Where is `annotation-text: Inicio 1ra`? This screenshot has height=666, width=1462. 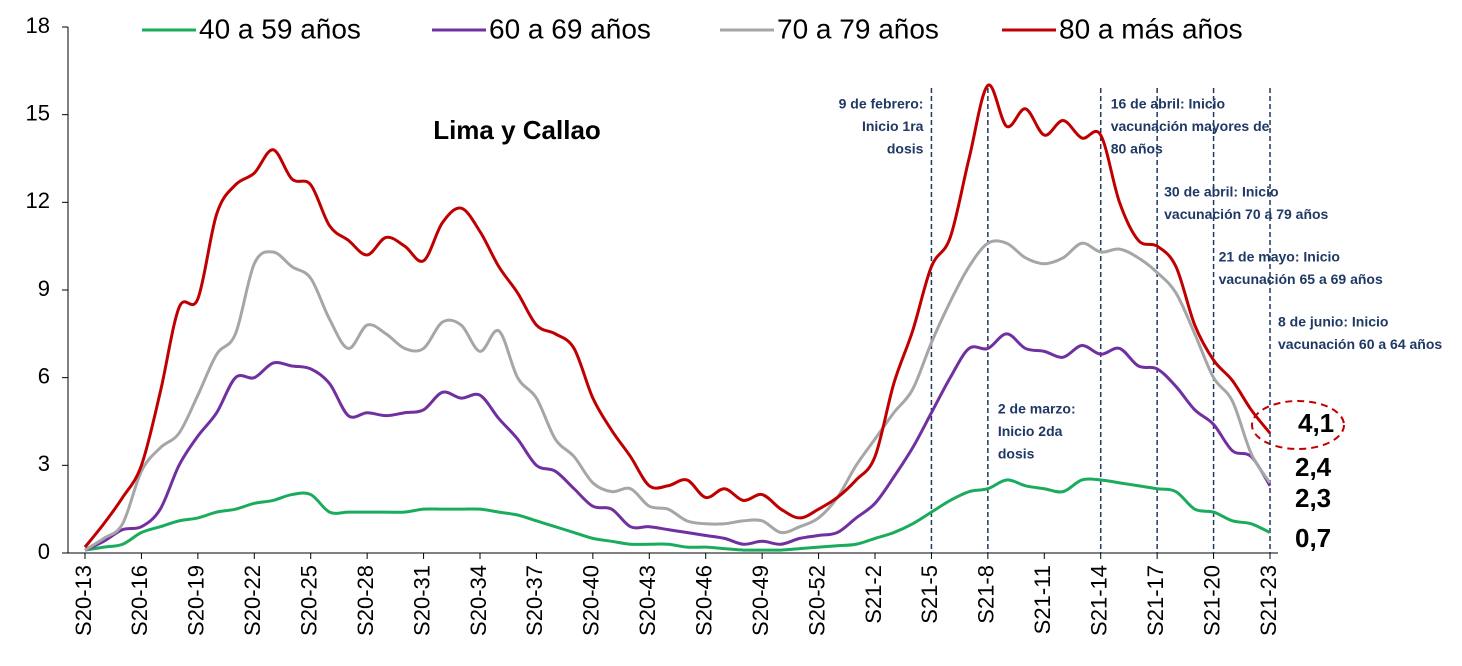 annotation-text: Inicio 1ra is located at coordinates (893, 126).